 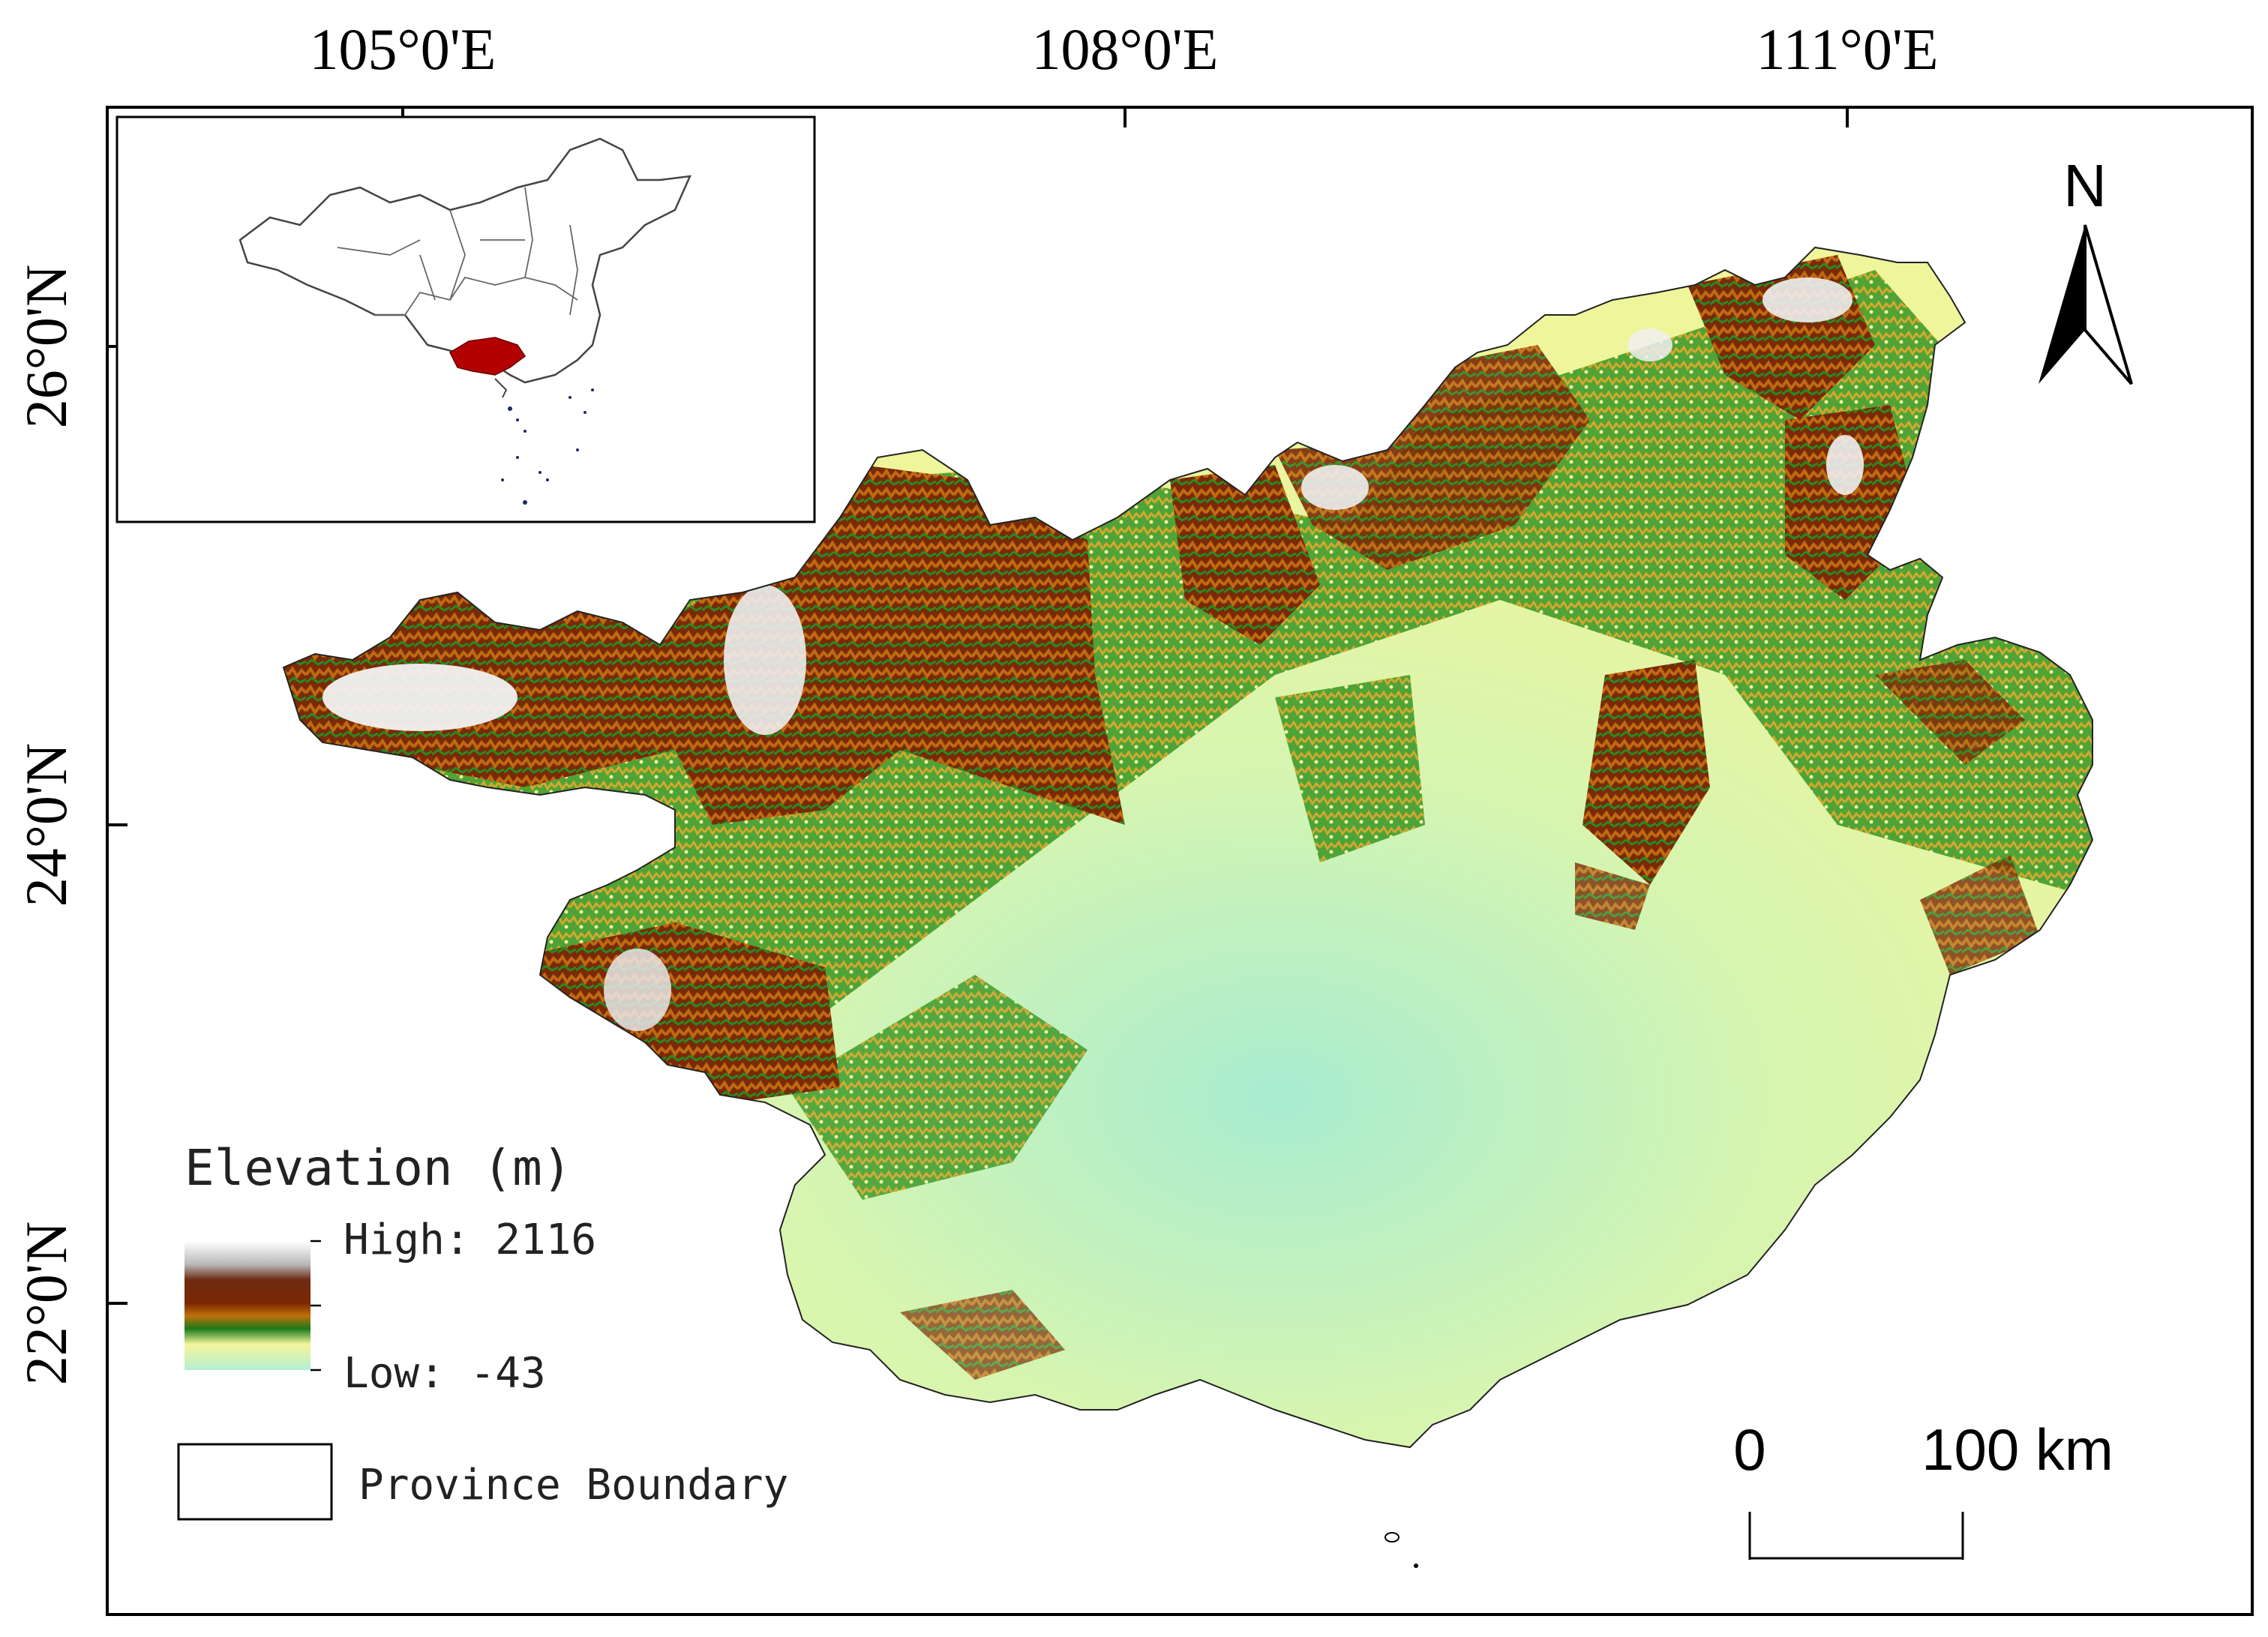 What do you see at coordinates (1856, 1536) in the screenshot?
I see `scale-bar-icon` at bounding box center [1856, 1536].